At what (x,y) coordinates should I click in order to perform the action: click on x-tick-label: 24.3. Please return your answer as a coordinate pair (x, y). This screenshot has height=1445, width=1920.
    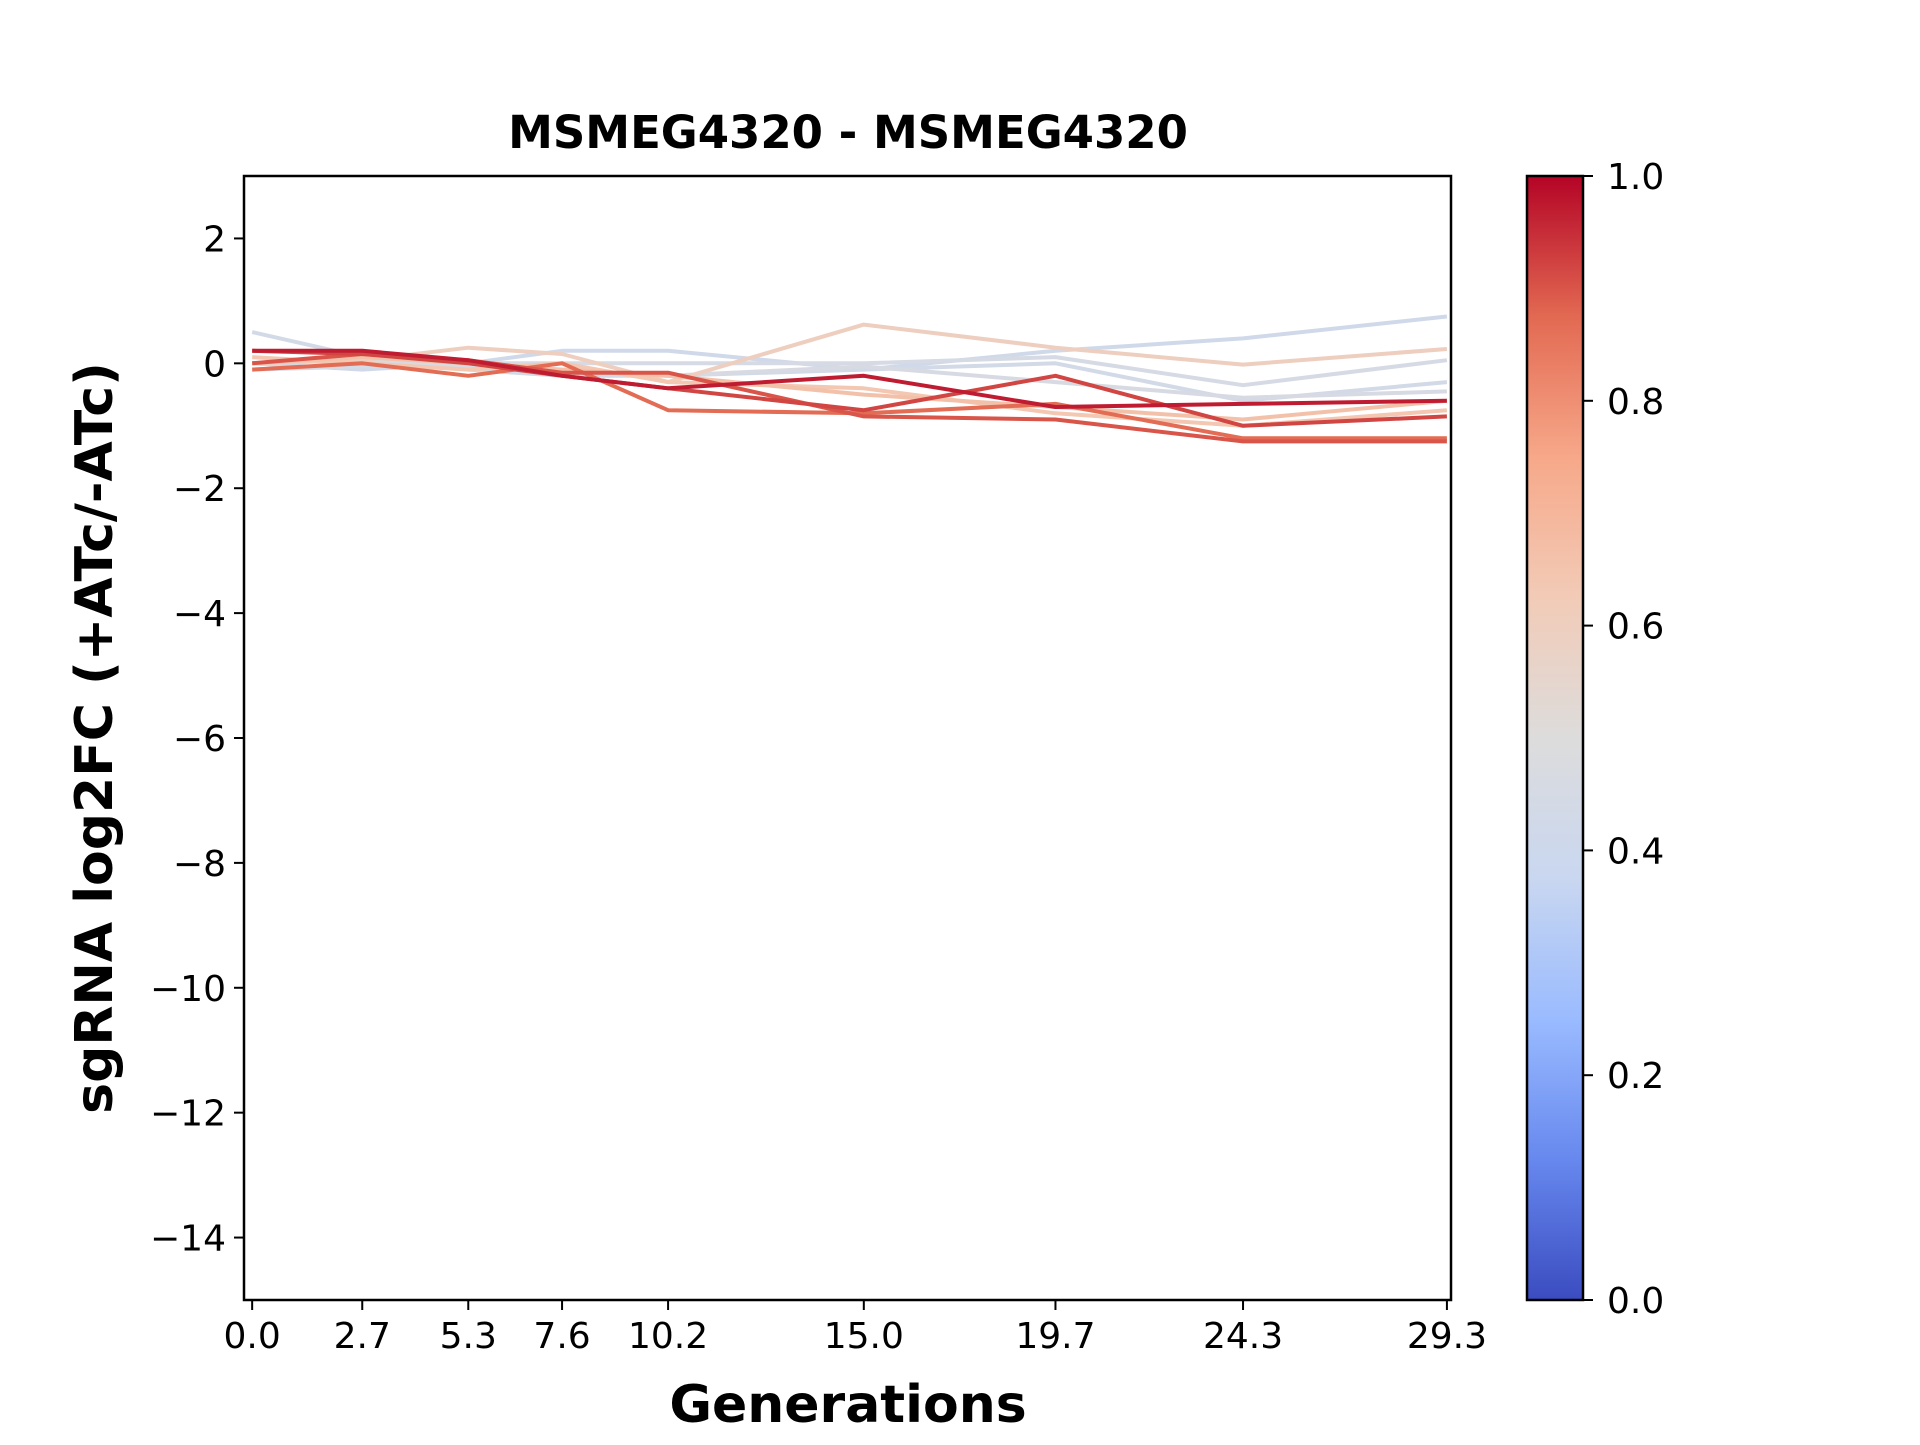
    Looking at the image, I should click on (1243, 1336).